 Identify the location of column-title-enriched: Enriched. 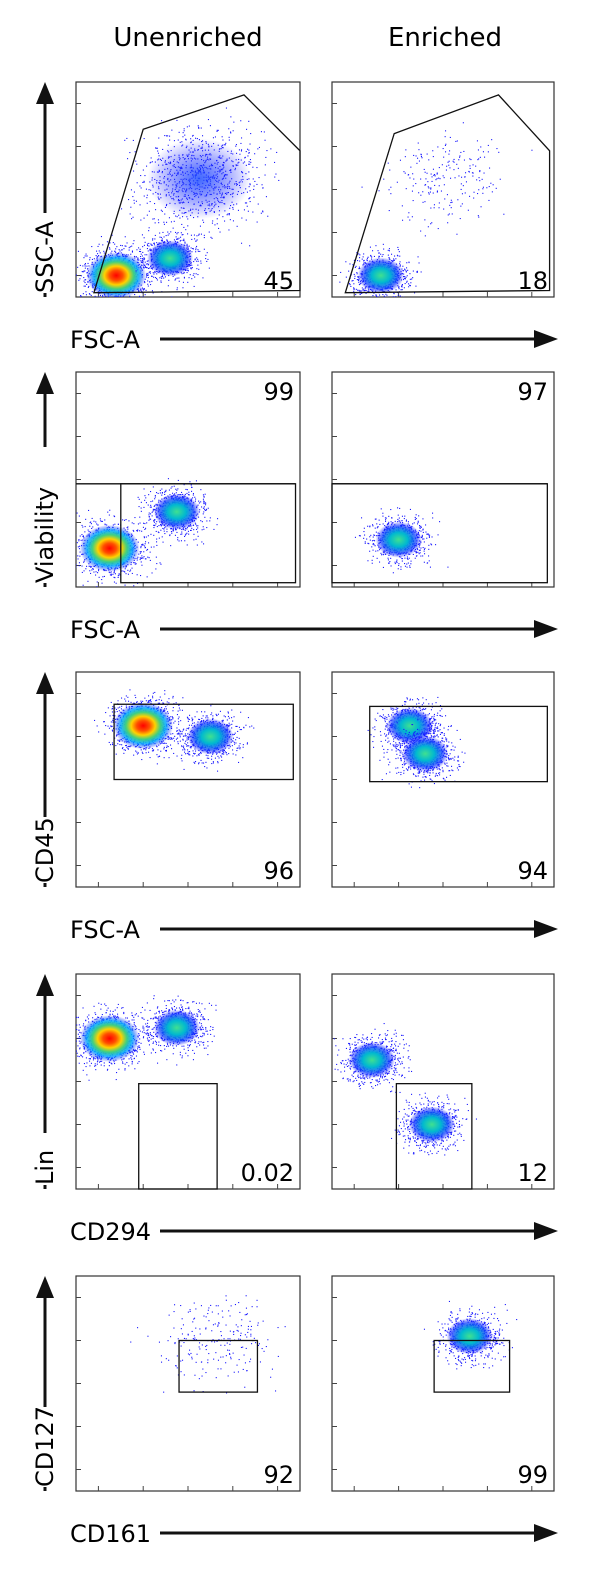
(445, 38).